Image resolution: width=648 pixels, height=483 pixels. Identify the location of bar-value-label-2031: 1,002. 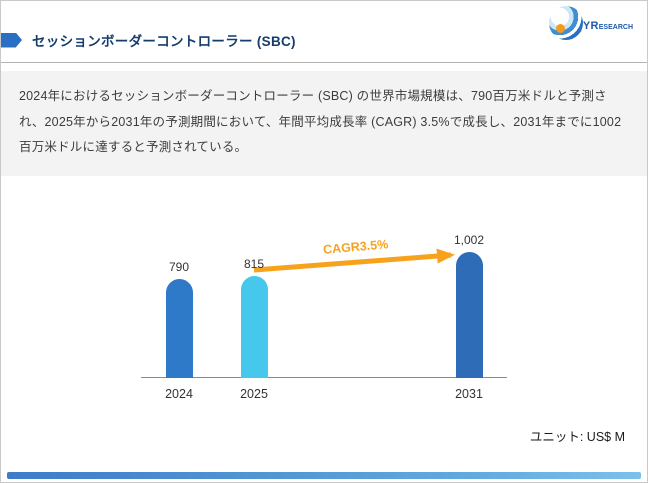
(469, 239).